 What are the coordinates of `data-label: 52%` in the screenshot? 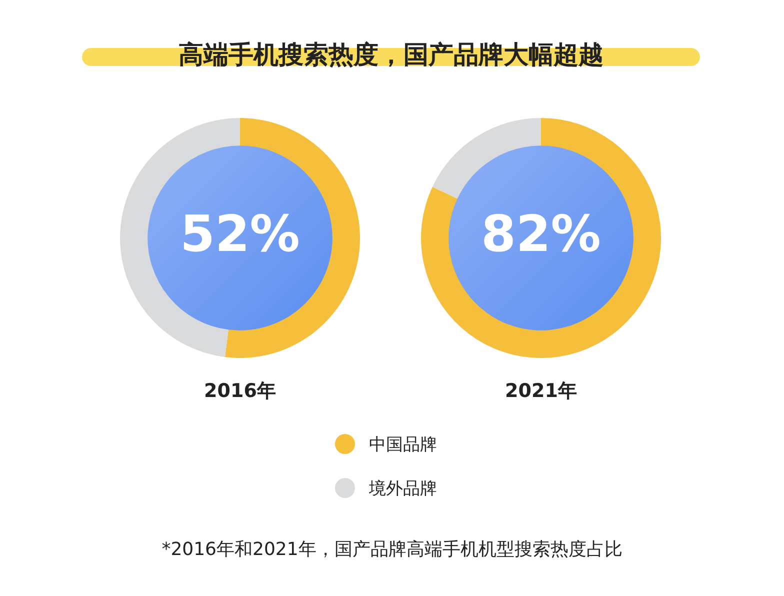 It's located at (240, 233).